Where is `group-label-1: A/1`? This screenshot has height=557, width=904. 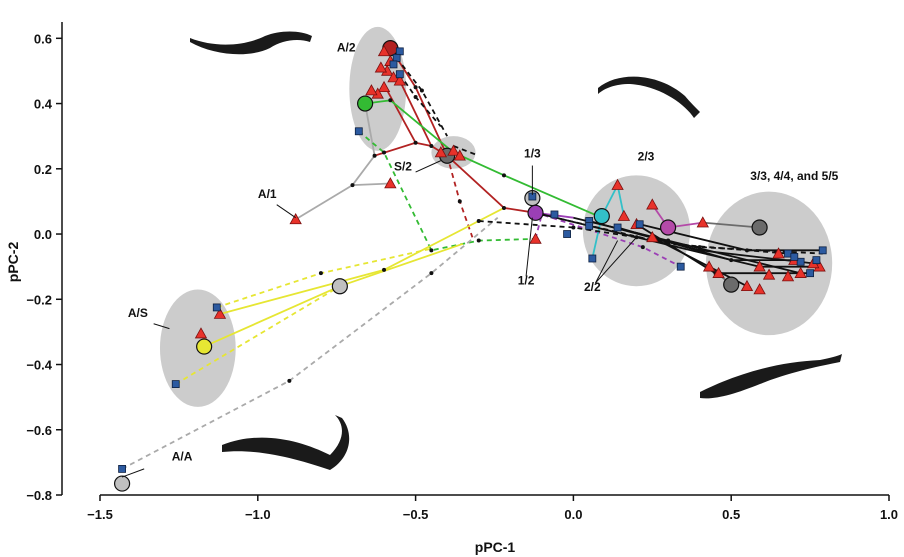
group-label-1: A/1 is located at coordinates (267, 194).